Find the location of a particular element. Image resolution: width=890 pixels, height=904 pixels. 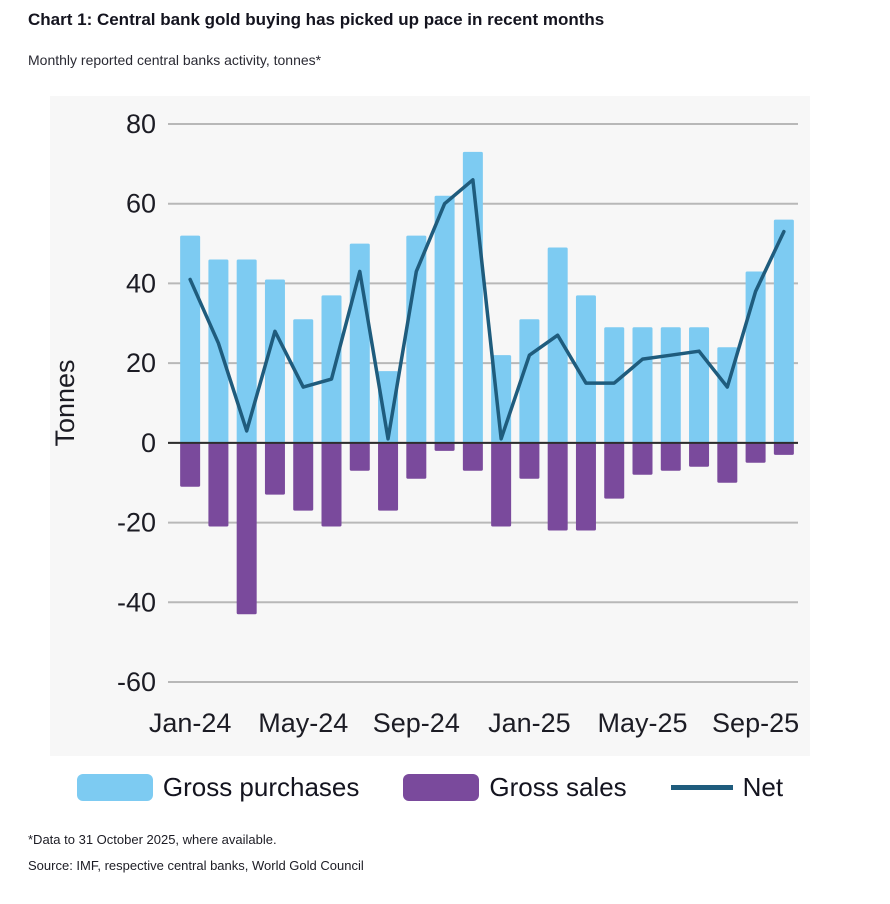

svg-text: -40 is located at coordinates (136, 602).